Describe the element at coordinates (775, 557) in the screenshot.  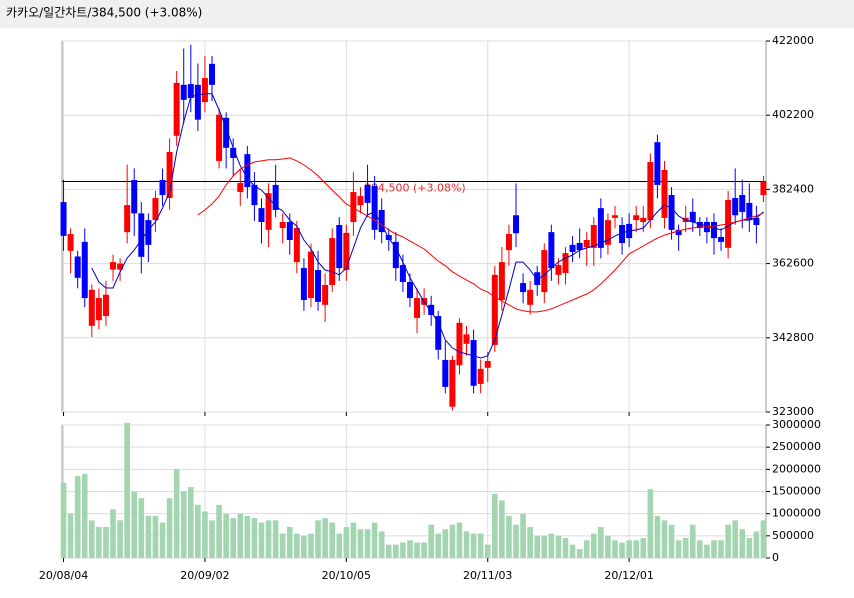
I see `y-tick-label: 0` at that location.